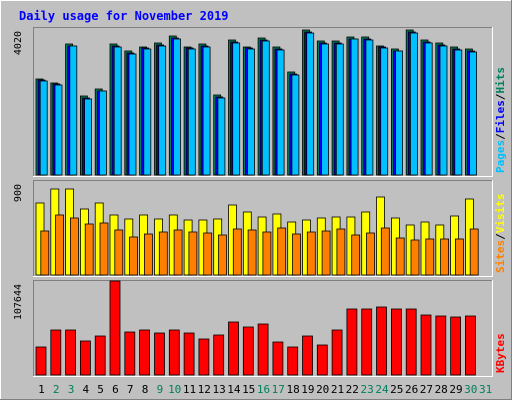 Image resolution: width=512 pixels, height=400 pixels. I want to click on x-tick-label: 3, so click(71, 389).